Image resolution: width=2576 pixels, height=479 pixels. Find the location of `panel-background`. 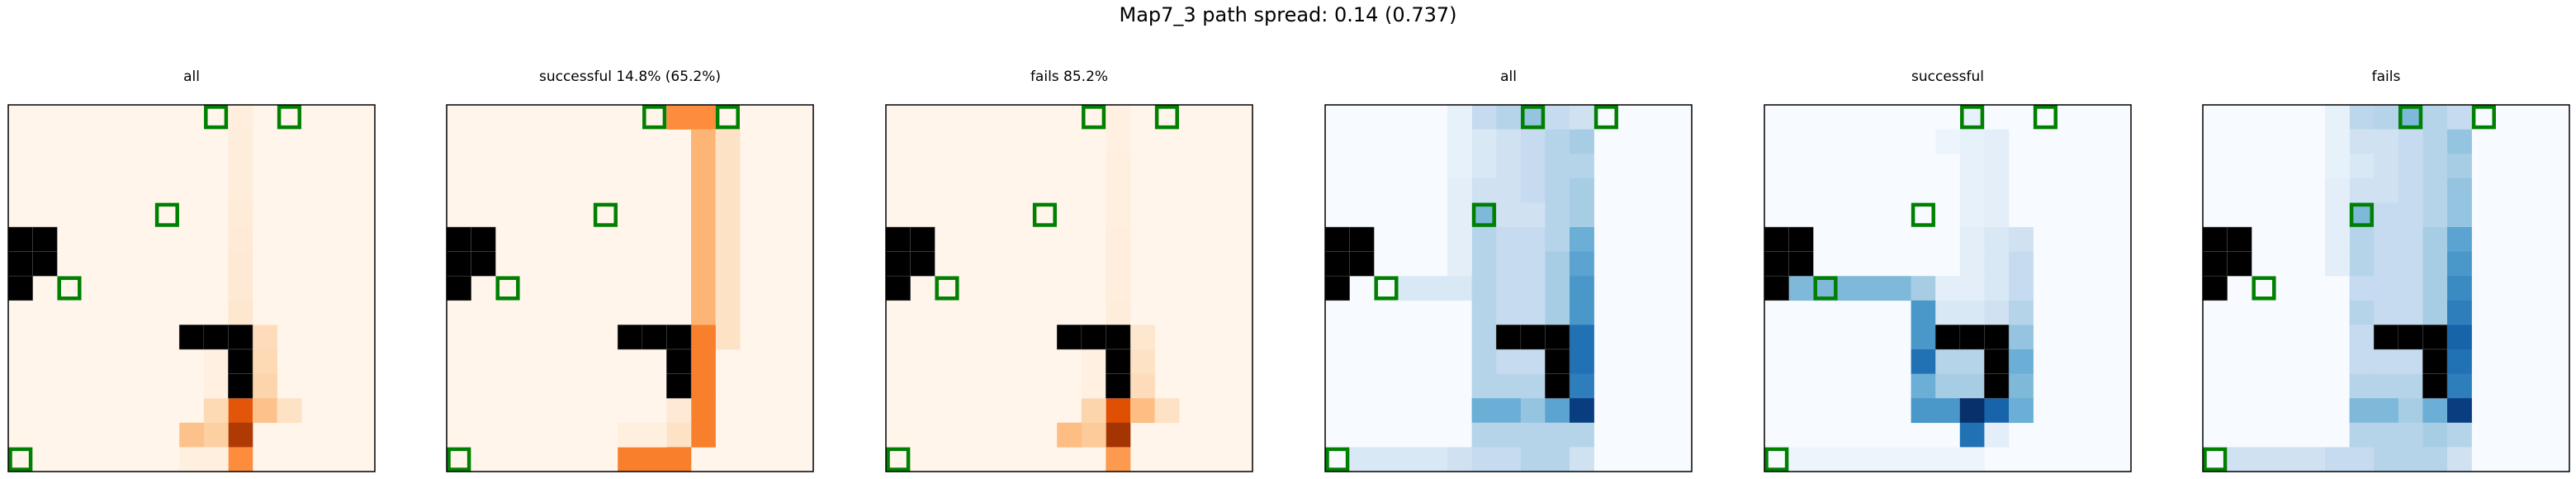

panel-background is located at coordinates (1069, 288).